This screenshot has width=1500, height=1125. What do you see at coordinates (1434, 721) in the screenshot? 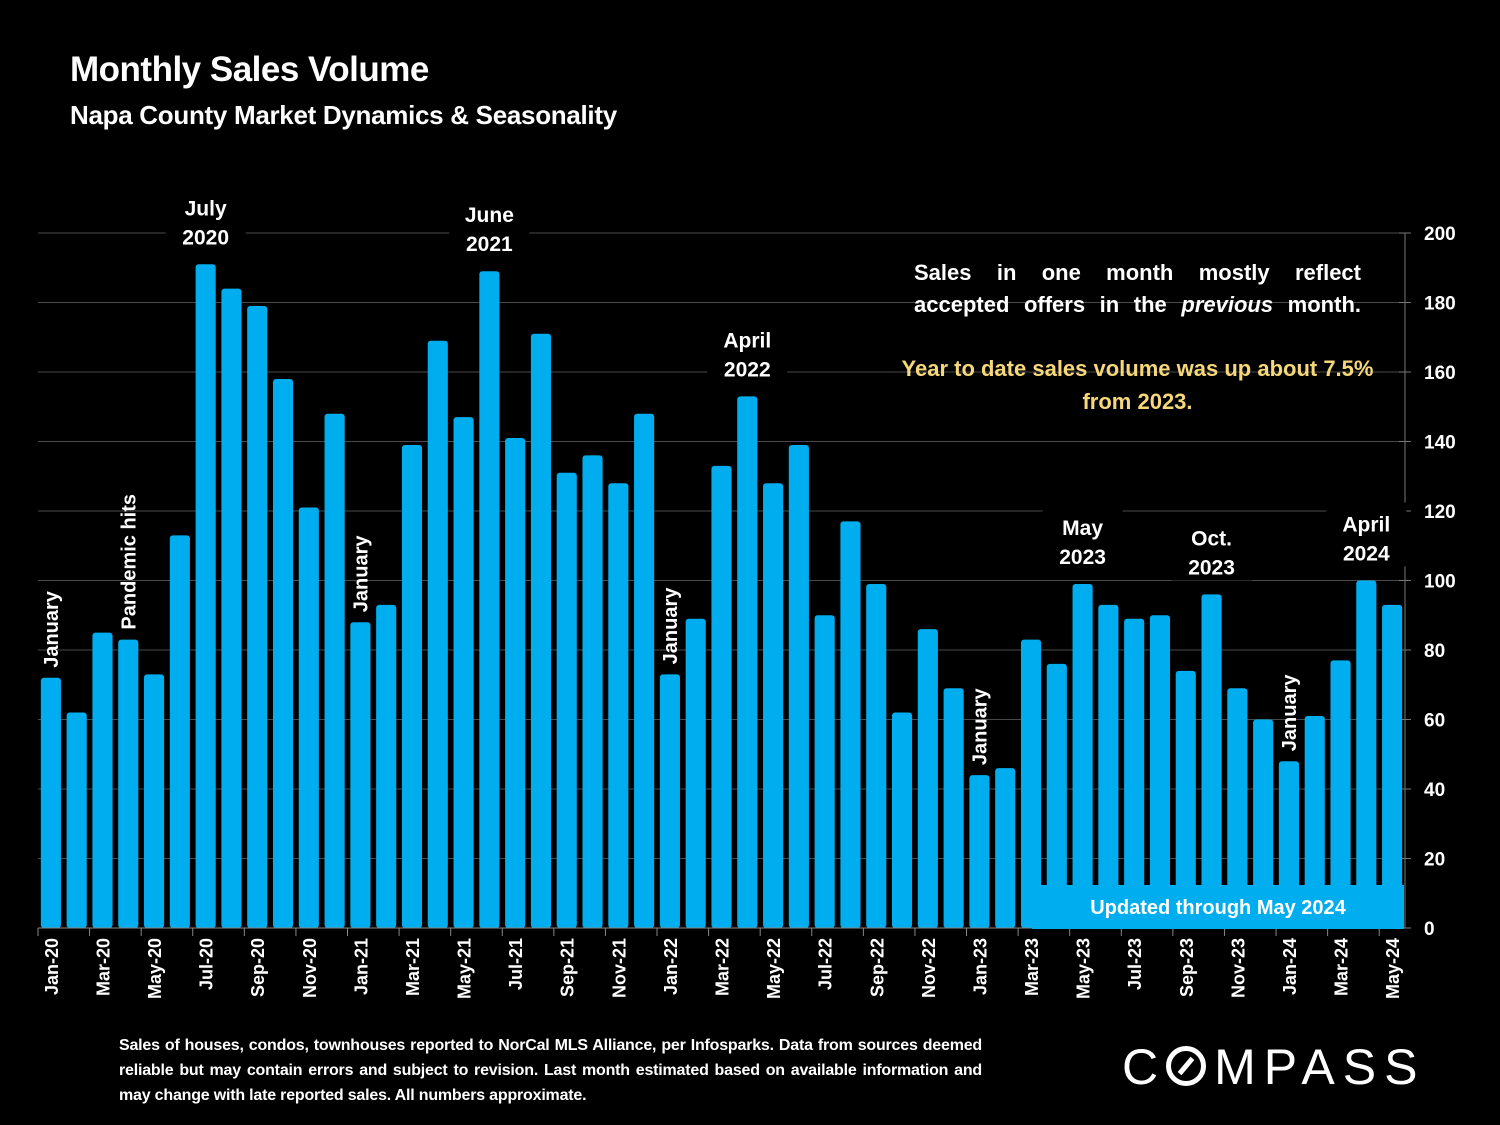
I see `y-tick-label: 60` at bounding box center [1434, 721].